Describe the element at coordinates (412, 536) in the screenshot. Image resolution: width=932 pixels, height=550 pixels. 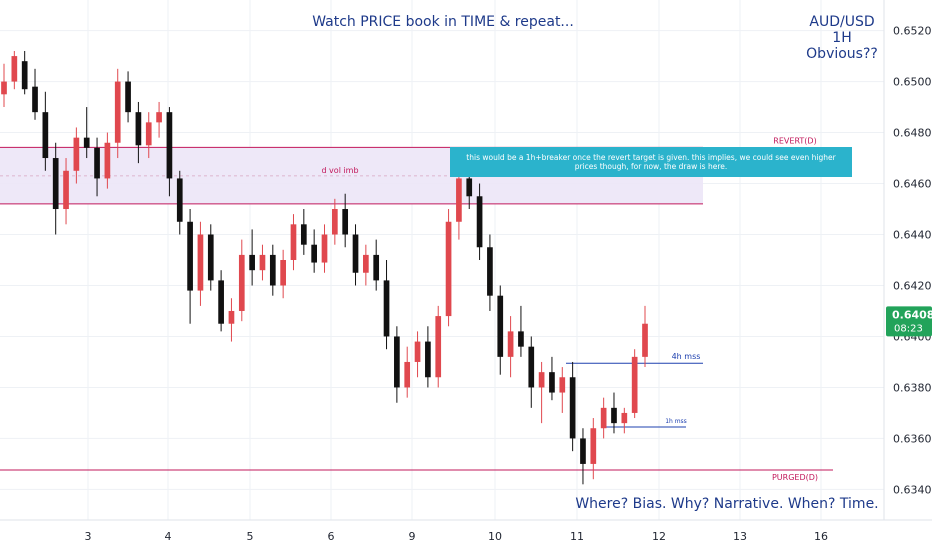
I see `x-tick-label: 9` at that location.